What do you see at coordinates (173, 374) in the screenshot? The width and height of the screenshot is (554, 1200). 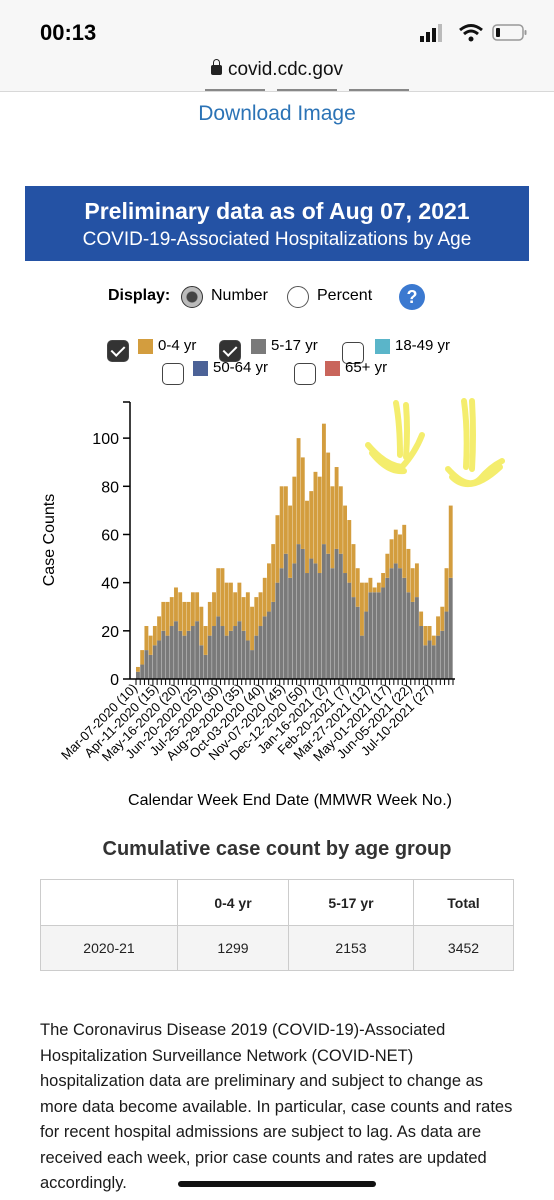 I see `checkbox-50-64-yr` at bounding box center [173, 374].